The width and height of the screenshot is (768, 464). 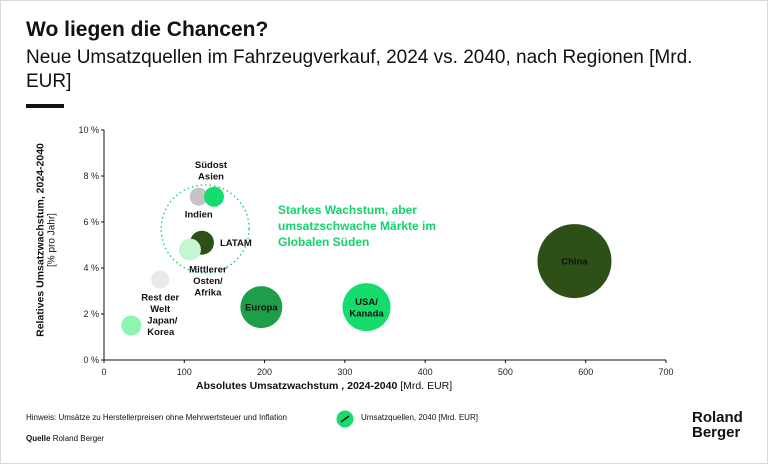 What do you see at coordinates (344, 372) in the screenshot?
I see `x-tick-label: 300` at bounding box center [344, 372].